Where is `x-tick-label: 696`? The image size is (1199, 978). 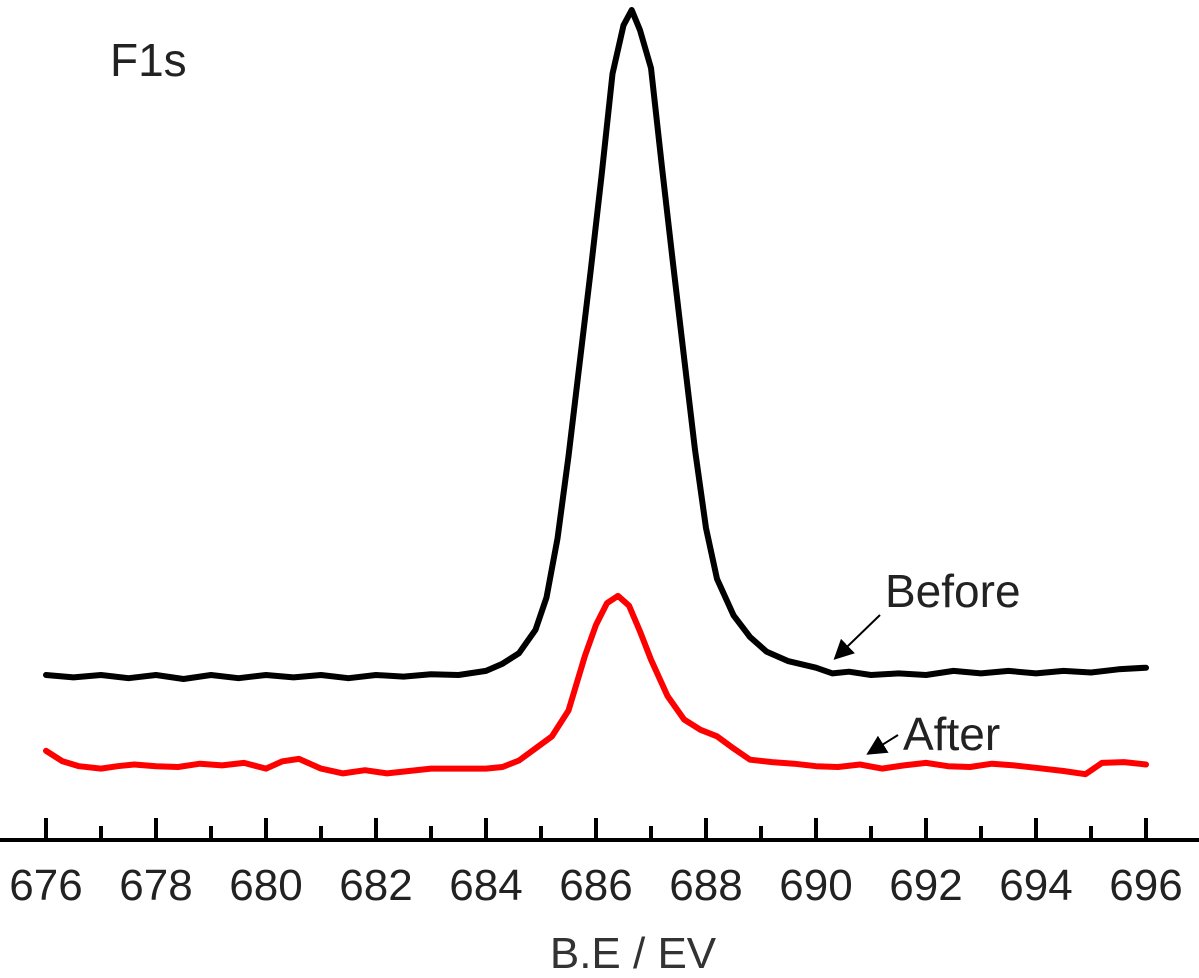
x-tick-label: 696 is located at coordinates (1145, 885).